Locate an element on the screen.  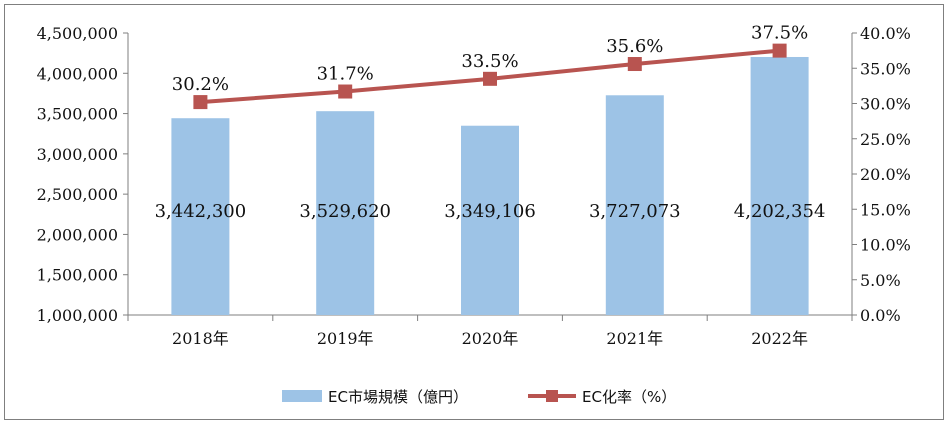
line-series is located at coordinates (490, 76).